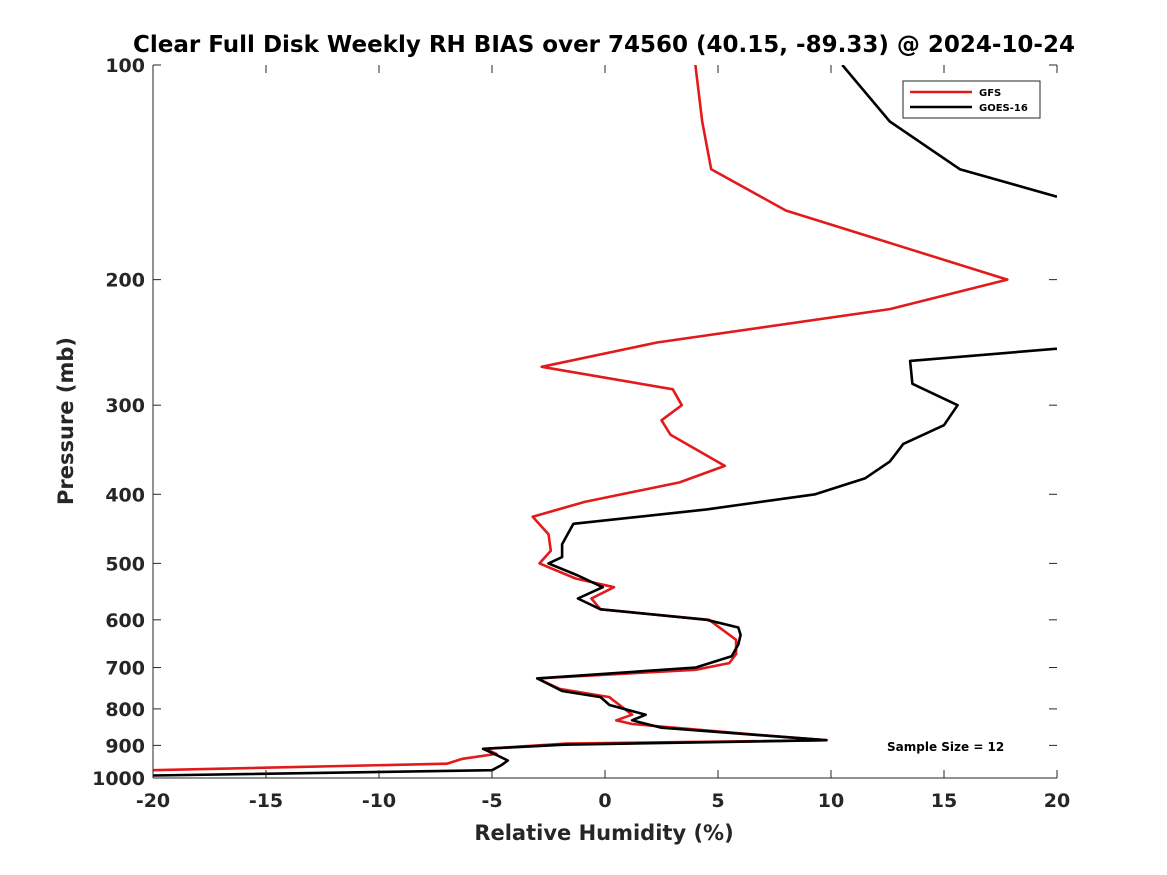  What do you see at coordinates (125, 669) in the screenshot?
I see `y-tick-label: 700` at bounding box center [125, 669].